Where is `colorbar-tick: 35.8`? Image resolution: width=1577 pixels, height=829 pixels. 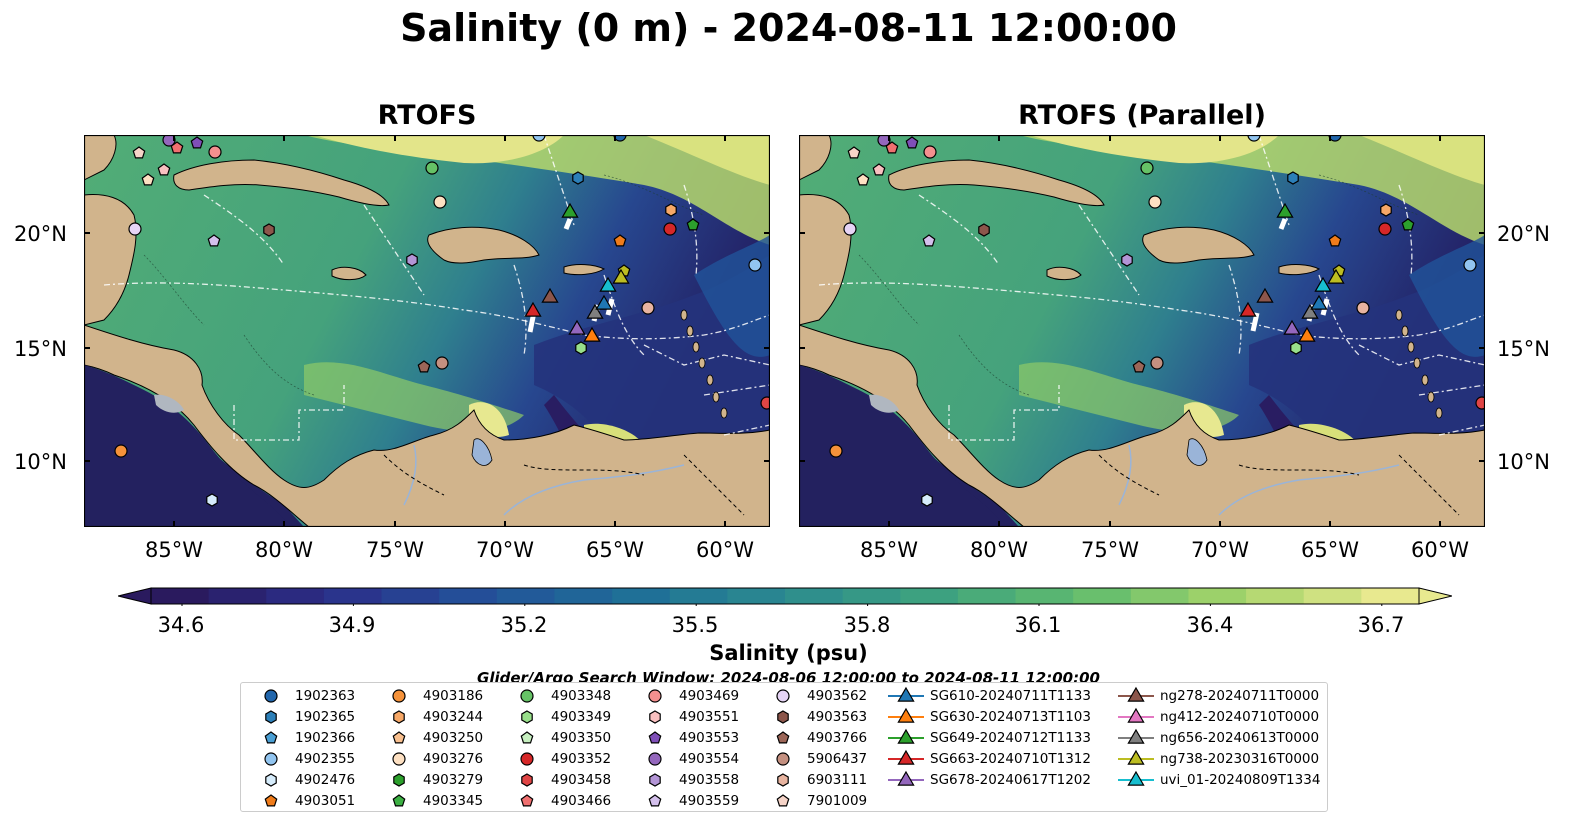
colorbar-tick: 35.8 is located at coordinates (867, 625).